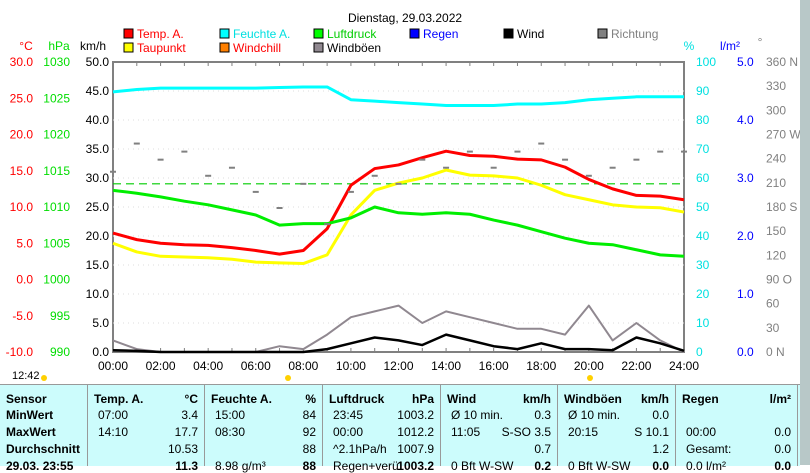 The width and height of the screenshot is (810, 473). Describe the element at coordinates (689, 46) in the screenshot. I see `humidity-axis-unit: %` at that location.